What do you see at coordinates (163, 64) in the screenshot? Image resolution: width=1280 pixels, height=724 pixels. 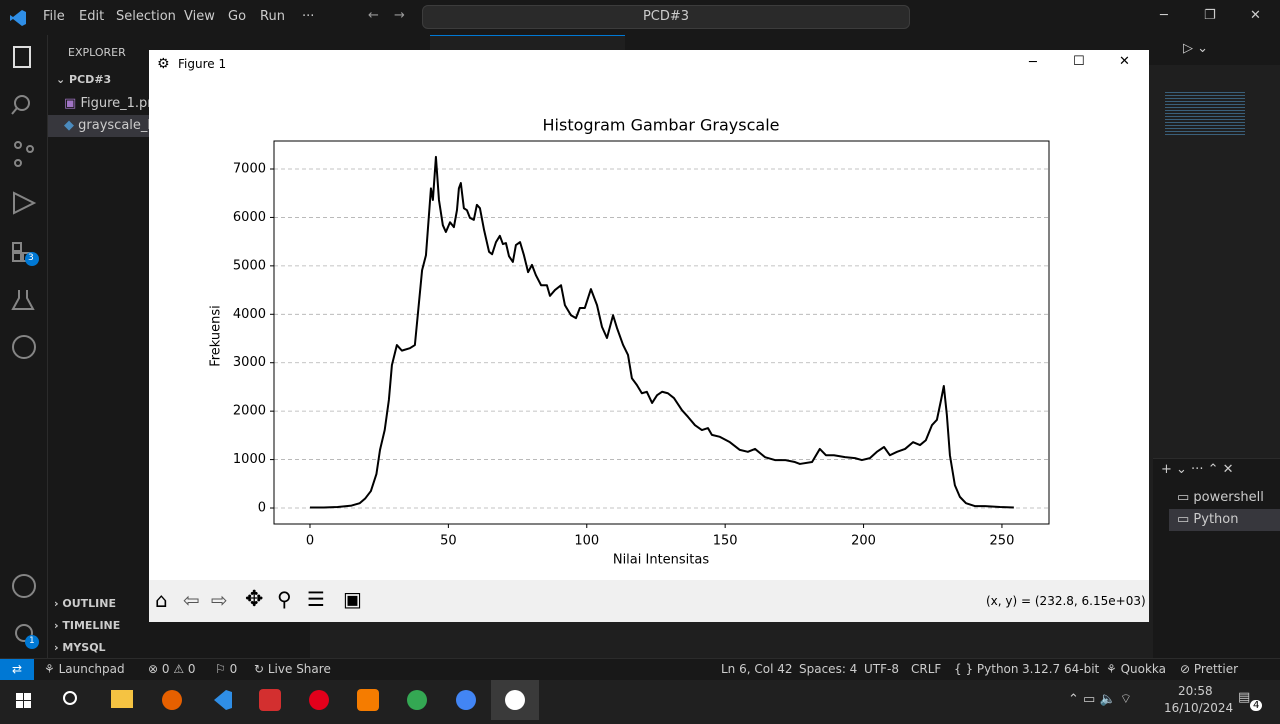 I see `window-icon: ⚙` at bounding box center [163, 64].